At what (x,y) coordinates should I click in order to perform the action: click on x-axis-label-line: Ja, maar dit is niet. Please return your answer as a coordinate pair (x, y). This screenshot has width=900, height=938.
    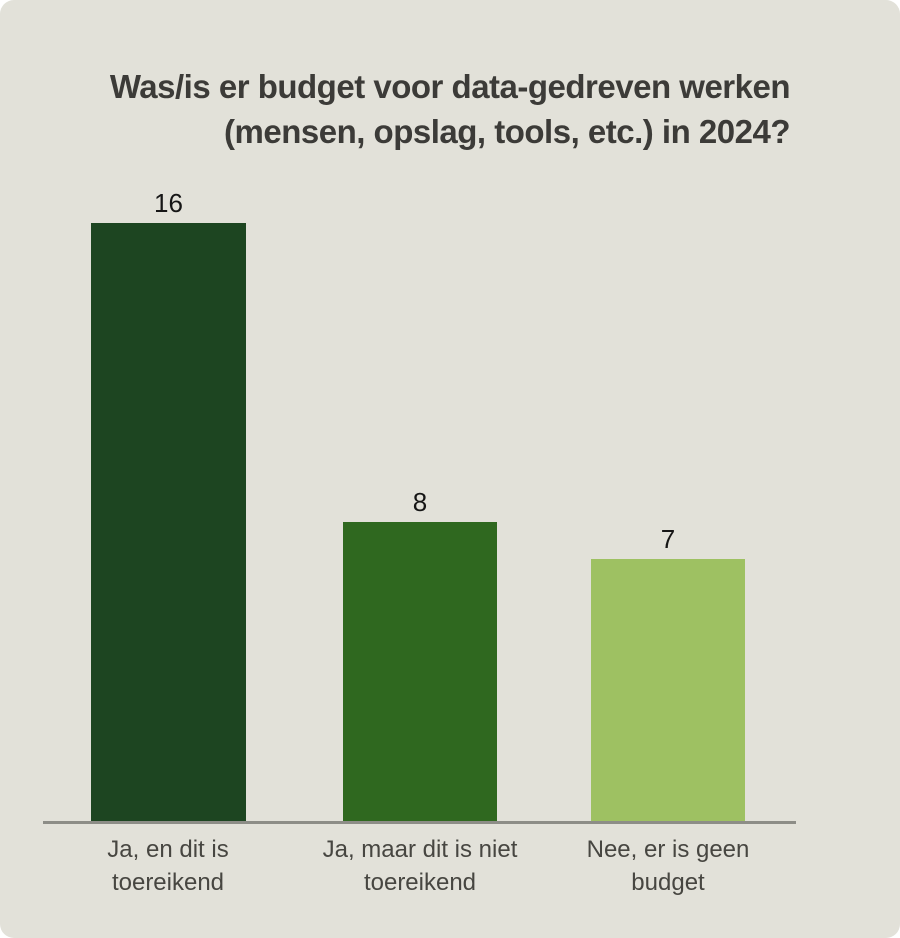
    Looking at the image, I should click on (420, 849).